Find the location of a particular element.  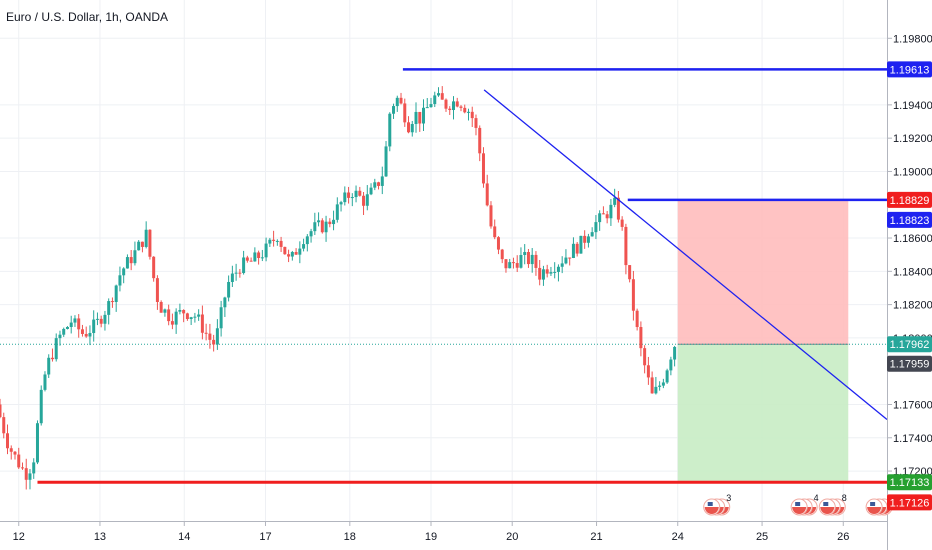

event-count-label: 4 is located at coordinates (816, 498).